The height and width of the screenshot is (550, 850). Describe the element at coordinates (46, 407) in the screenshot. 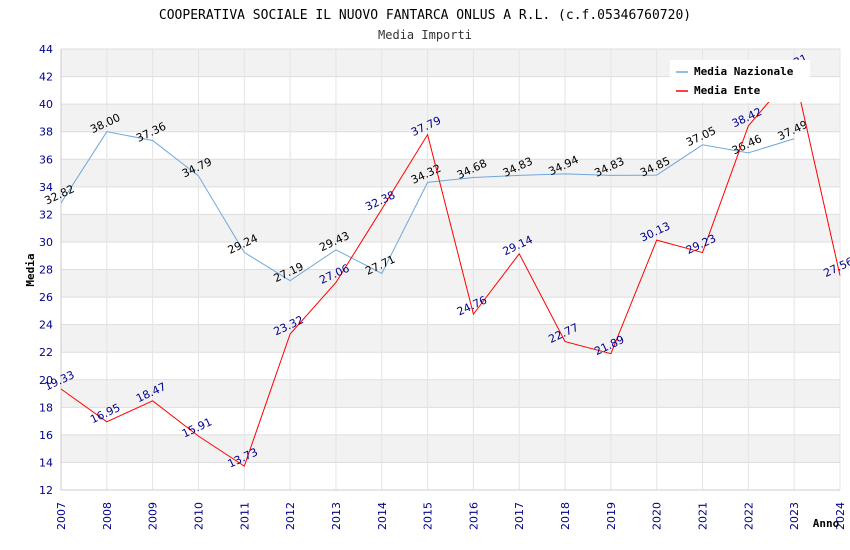

I see `y-tick-label: 18` at that location.